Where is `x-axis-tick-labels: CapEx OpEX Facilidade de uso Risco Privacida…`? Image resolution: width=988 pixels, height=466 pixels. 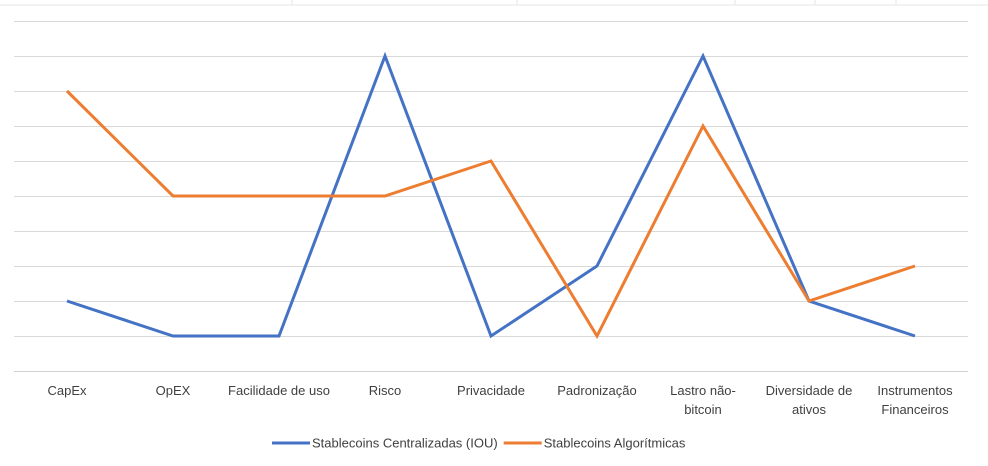 x-axis-tick-labels: CapEx OpEX Facilidade de uso Risco Privacida… is located at coordinates (500, 400).